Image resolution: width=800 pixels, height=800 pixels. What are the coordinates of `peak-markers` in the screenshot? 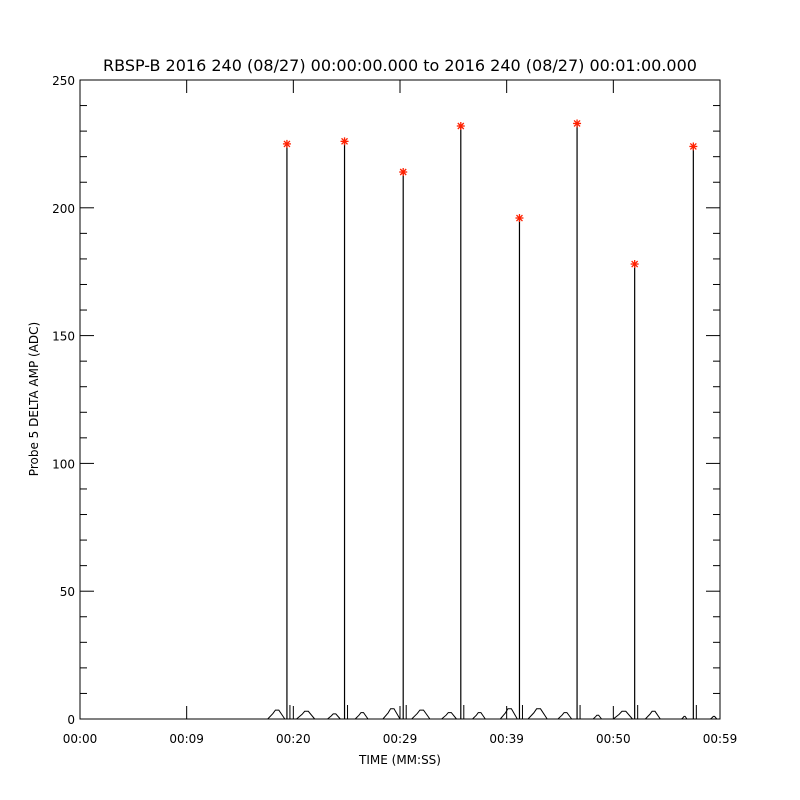 It's located at (490, 194).